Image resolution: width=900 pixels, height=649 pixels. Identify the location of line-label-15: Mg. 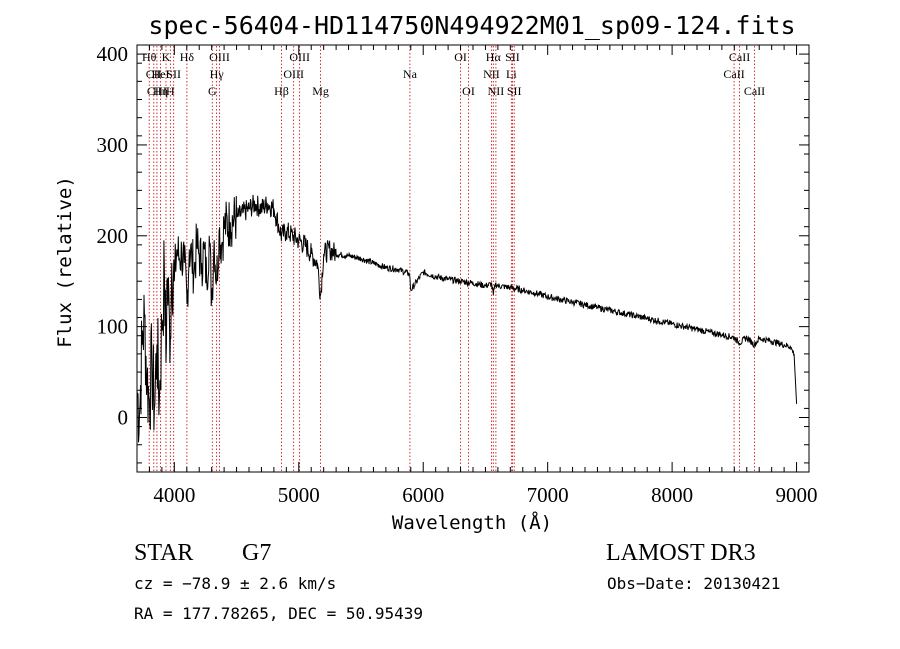
(320, 91).